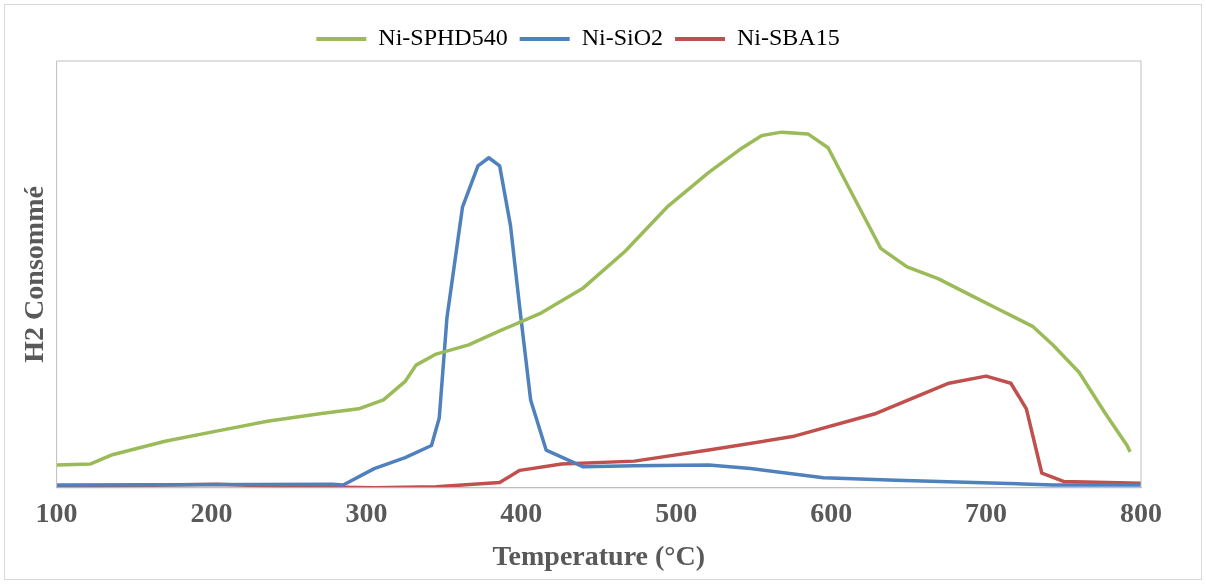 This screenshot has height=584, width=1206. I want to click on legend-label: Ni-SBA15, so click(788, 37).